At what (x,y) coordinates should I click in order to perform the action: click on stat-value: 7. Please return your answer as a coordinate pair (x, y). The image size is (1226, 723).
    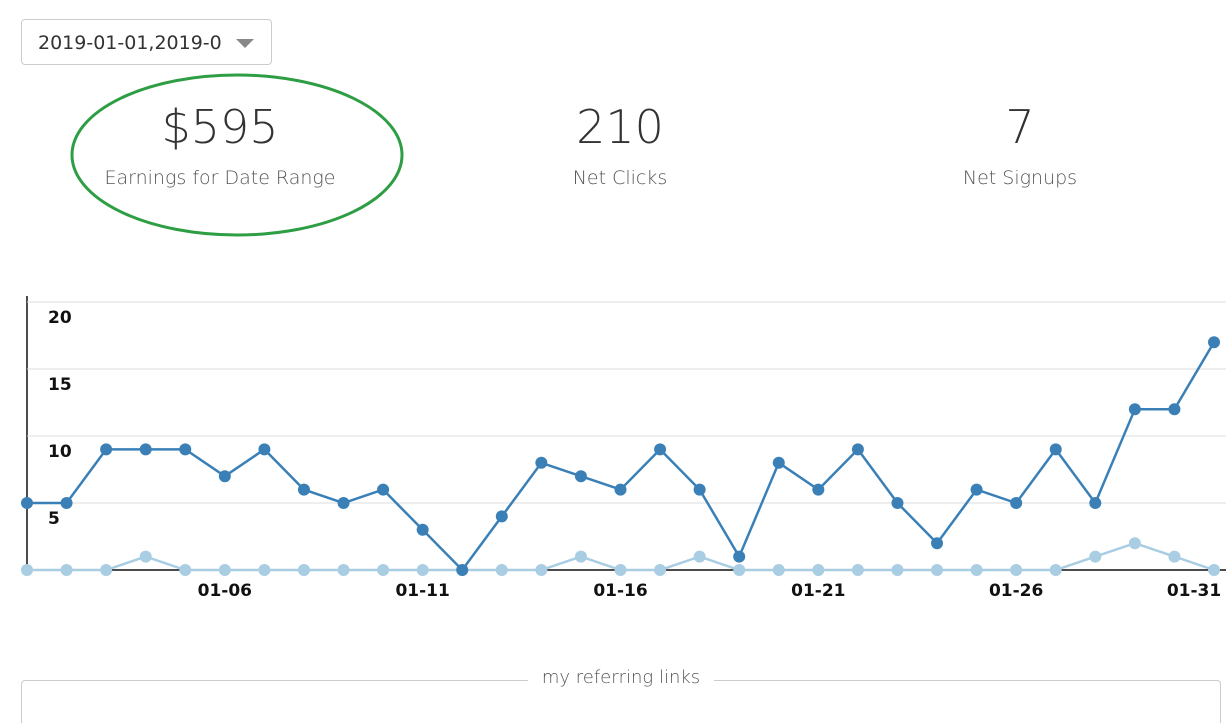
    Looking at the image, I should click on (1020, 127).